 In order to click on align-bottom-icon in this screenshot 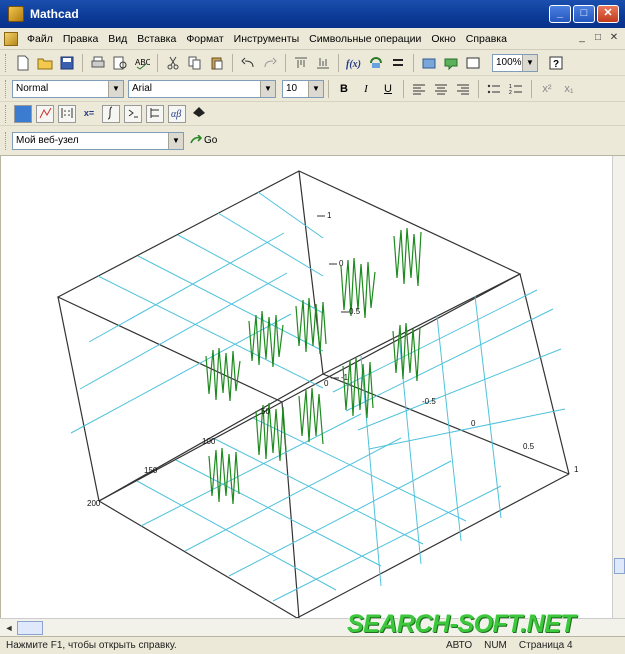, I will do `click(323, 63)`.